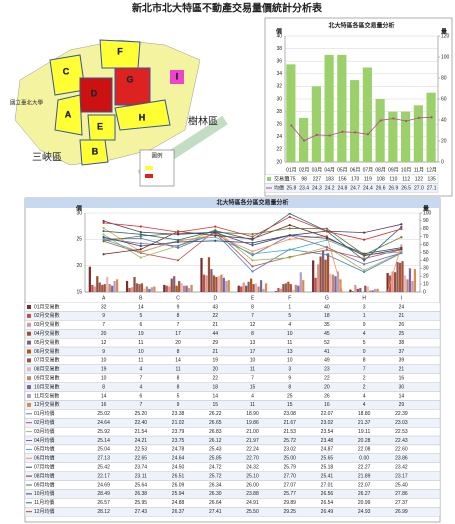  I want to click on table-cell: 26.54, so click(327, 503).